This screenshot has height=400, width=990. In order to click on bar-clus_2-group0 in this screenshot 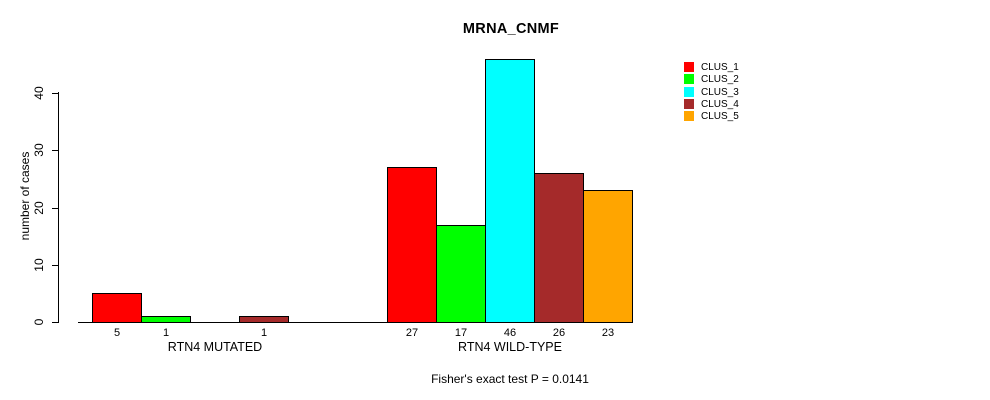, I will do `click(166, 319)`.